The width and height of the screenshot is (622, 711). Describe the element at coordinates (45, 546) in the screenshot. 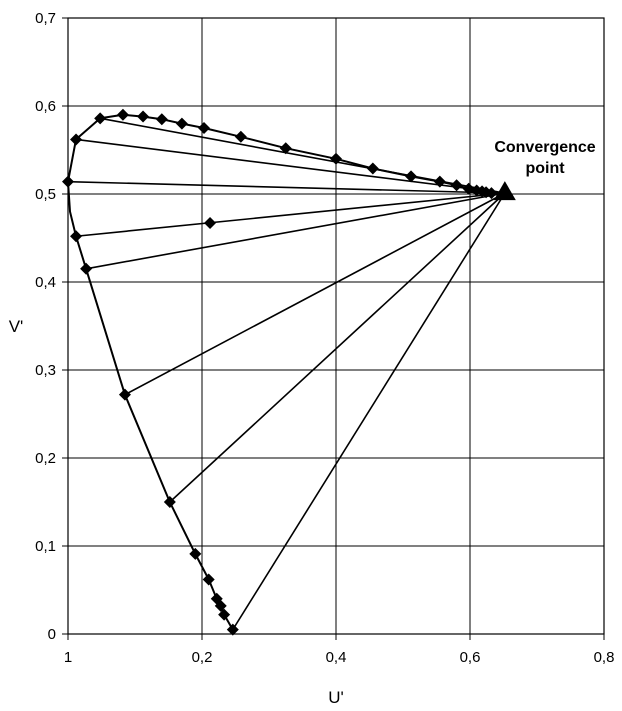

I see `y-tick-label: 0,1` at that location.